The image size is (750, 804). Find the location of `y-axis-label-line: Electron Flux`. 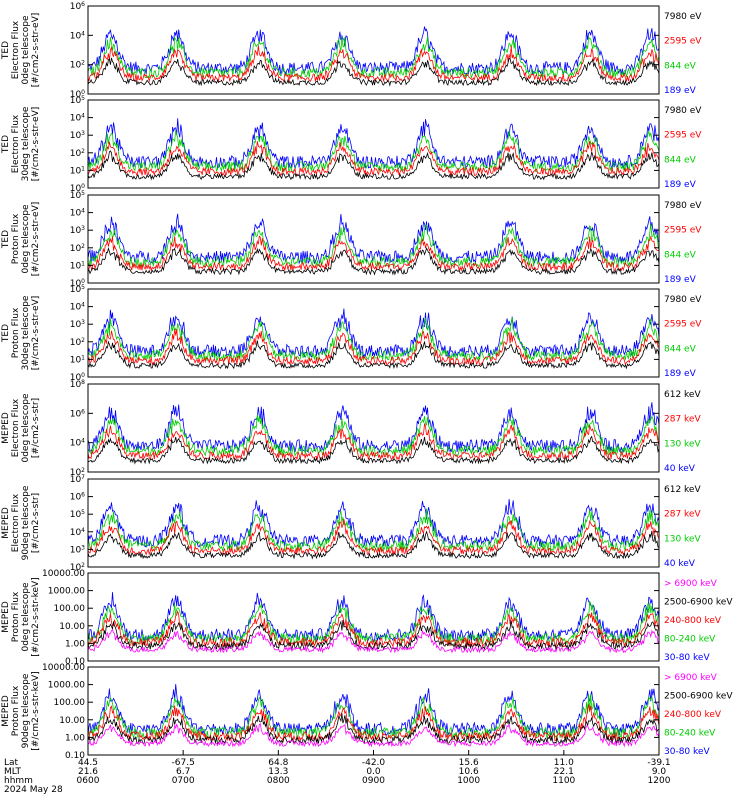

y-axis-label-line: Electron Flux is located at coordinates (16, 427).